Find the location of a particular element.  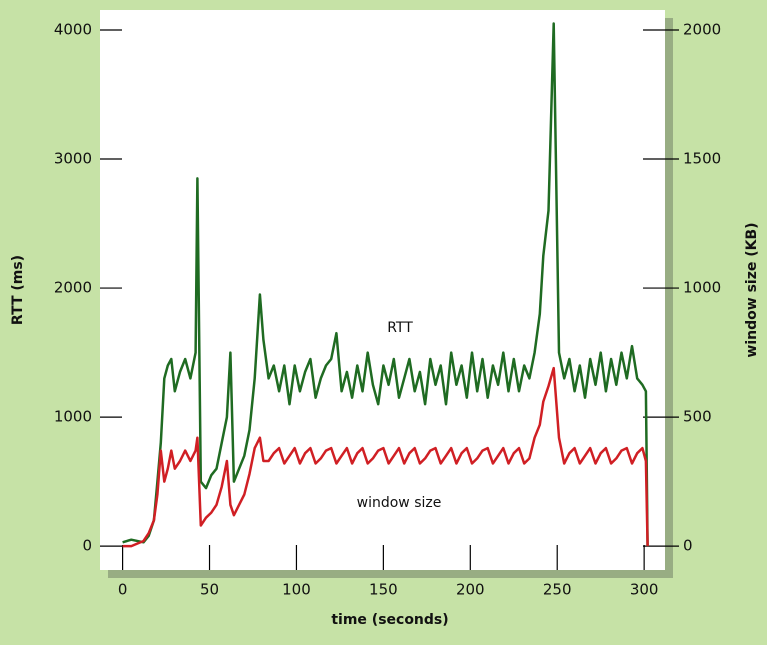

annotation: window size is located at coordinates (399, 503).